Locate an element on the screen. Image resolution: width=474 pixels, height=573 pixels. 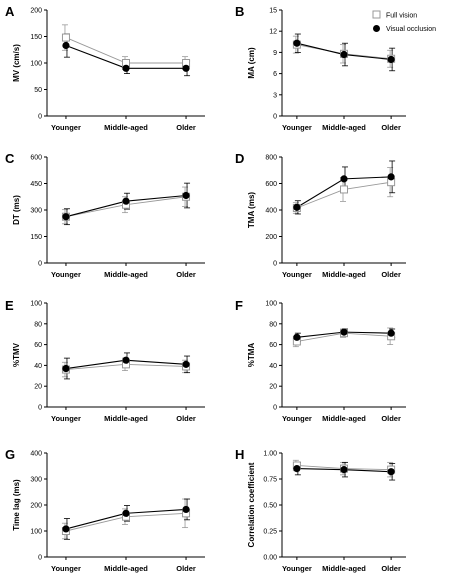
y-axis-label: DT (ms) is located at coordinates (16, 210).